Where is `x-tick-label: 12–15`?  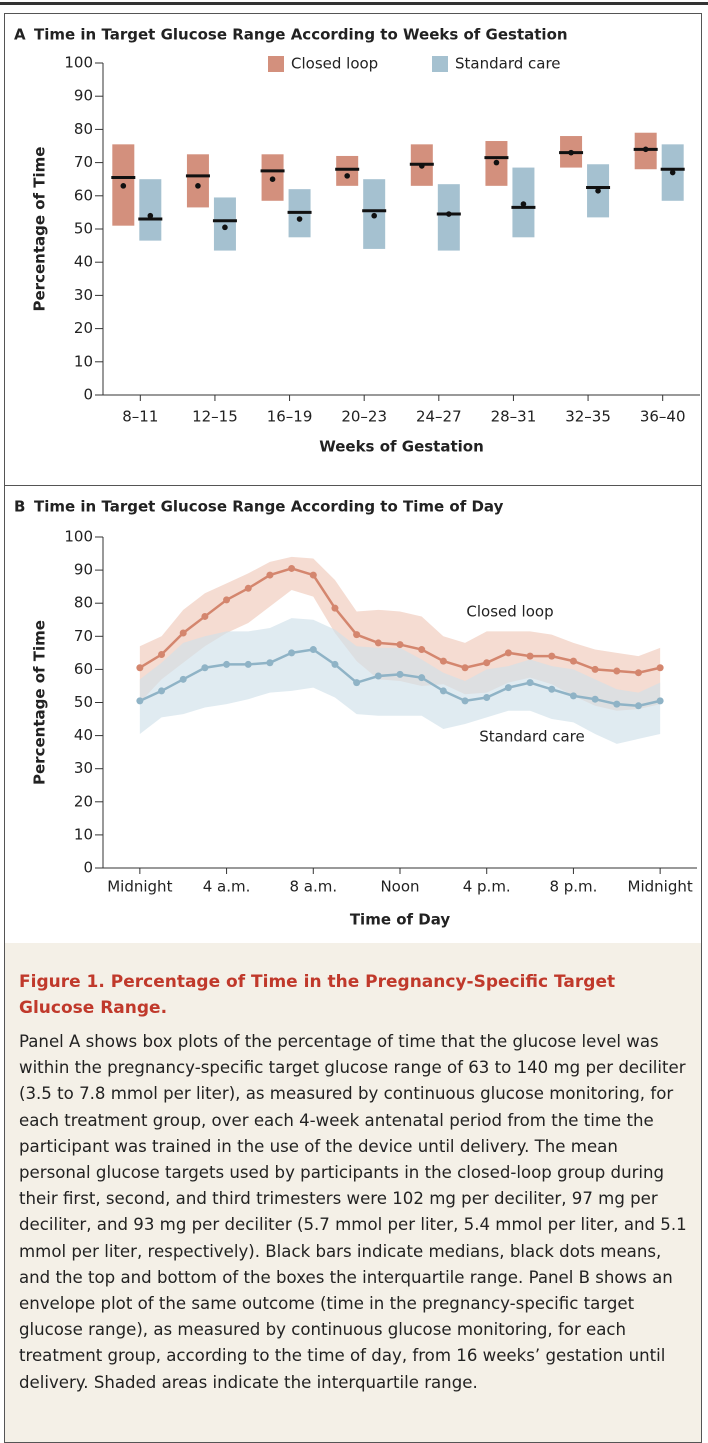
x-tick-label: 12–15 is located at coordinates (215, 417).